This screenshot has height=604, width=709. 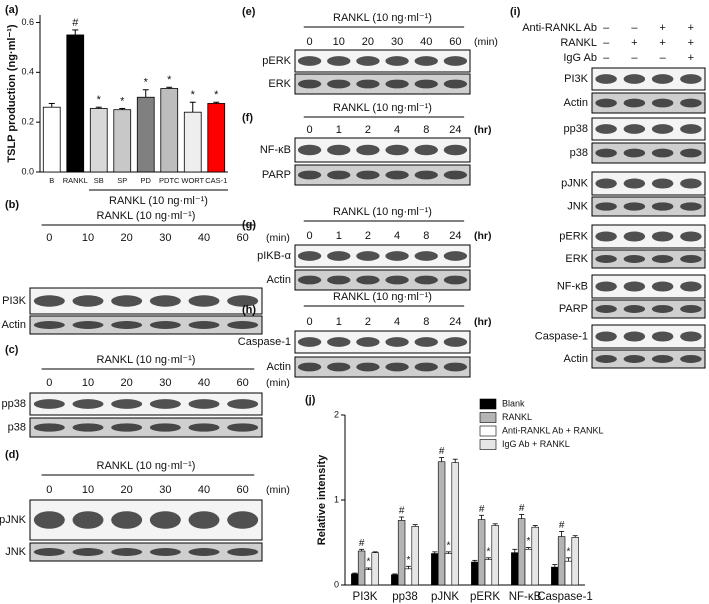 I want to click on lane-label: 20, so click(x=368, y=42).